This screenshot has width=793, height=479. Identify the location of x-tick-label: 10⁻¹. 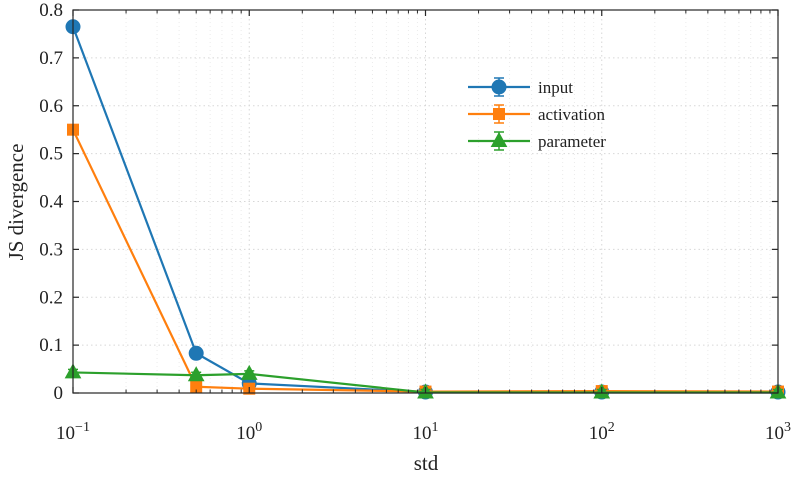
(73, 432).